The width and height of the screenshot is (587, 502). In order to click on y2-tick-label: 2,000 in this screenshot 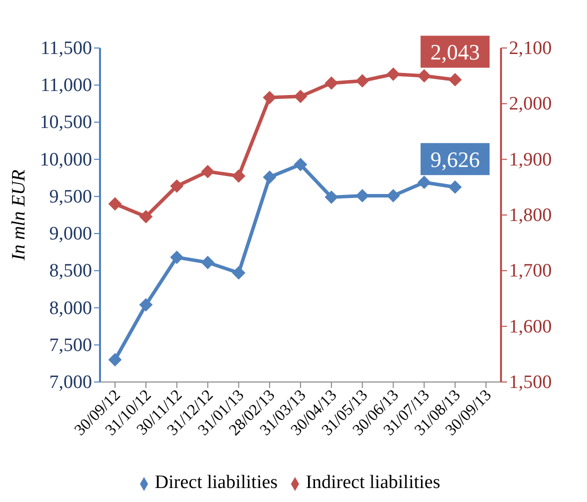, I will do `click(530, 104)`.